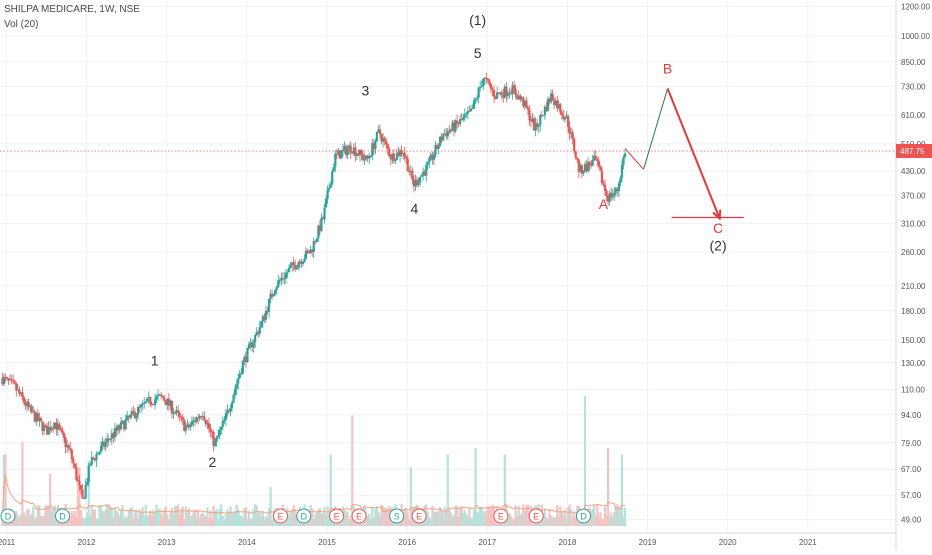 The image size is (932, 555). I want to click on y-tick-label: 1200.00, so click(915, 7).